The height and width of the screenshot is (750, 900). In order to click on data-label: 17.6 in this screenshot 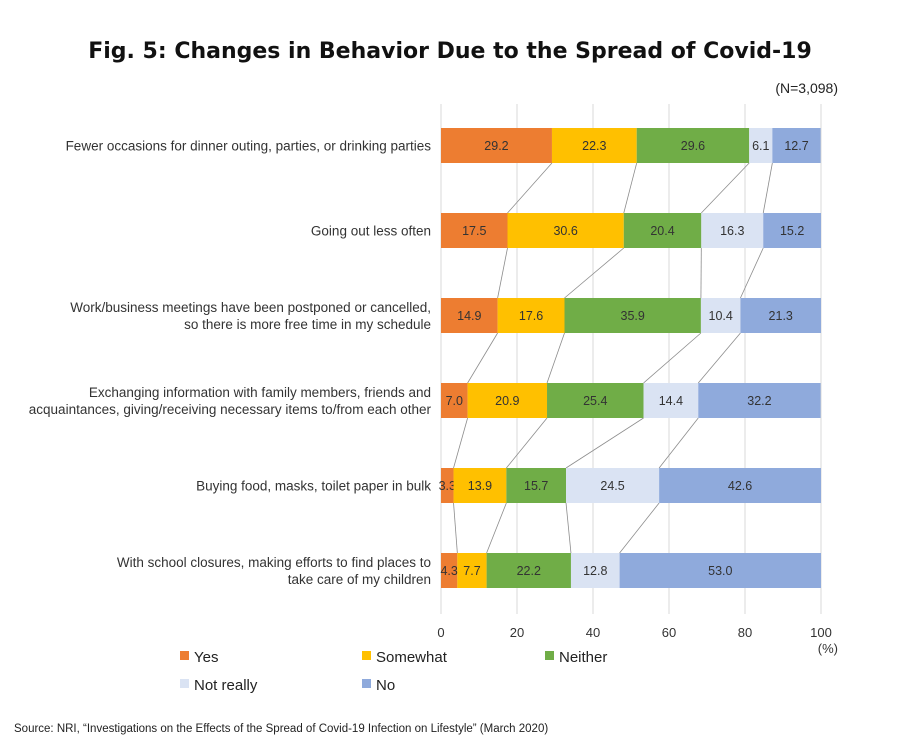, I will do `click(531, 316)`.